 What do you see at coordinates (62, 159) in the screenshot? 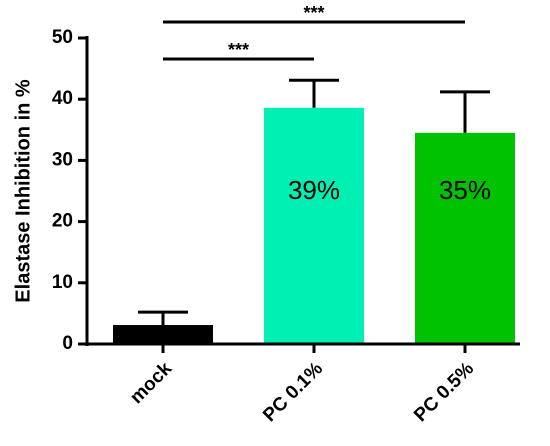
I see `y-tick-label: 30` at bounding box center [62, 159].